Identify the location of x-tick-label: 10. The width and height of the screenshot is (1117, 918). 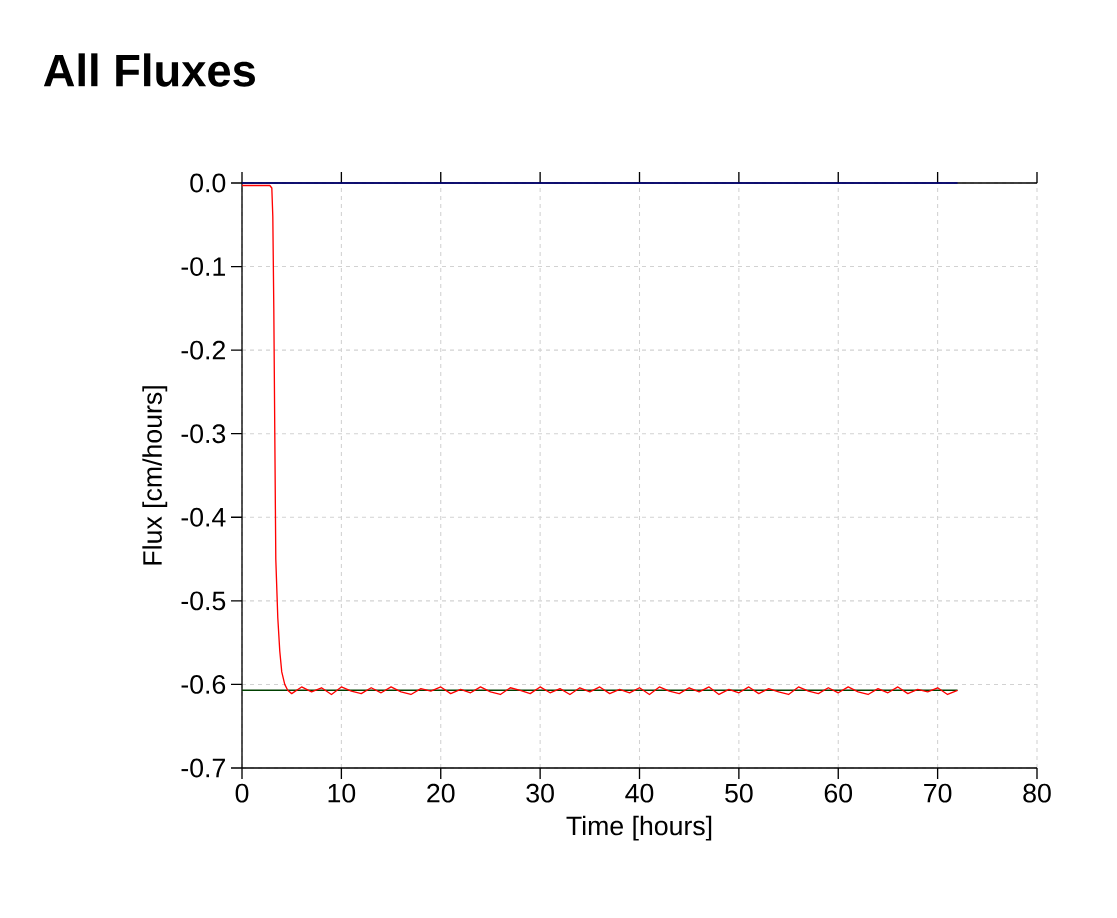
(342, 793).